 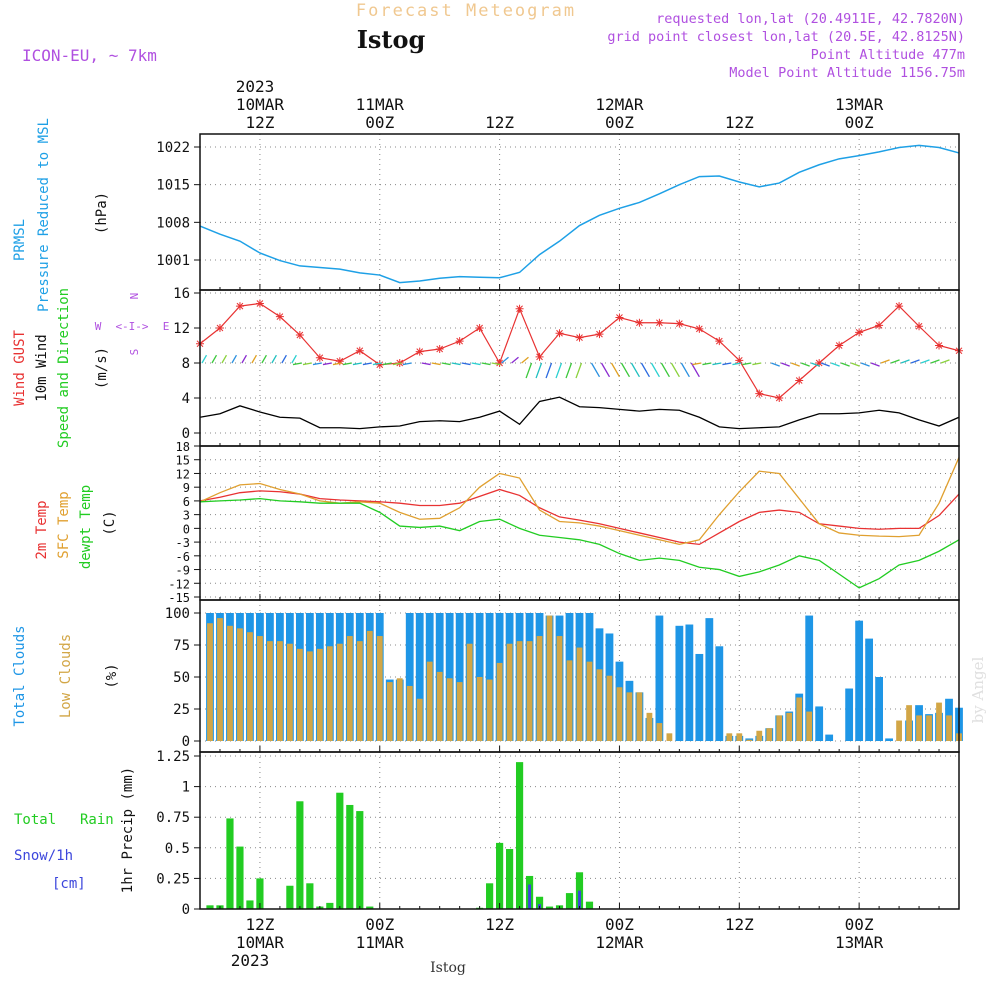 What do you see at coordinates (173, 879) in the screenshot?
I see `y-tick-label: 0.25` at bounding box center [173, 879].